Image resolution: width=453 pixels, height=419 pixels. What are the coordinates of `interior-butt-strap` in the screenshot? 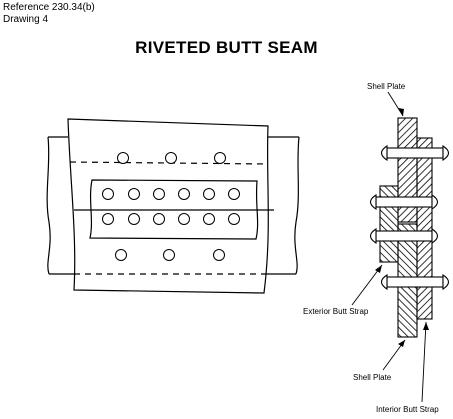 It's located at (424, 228).